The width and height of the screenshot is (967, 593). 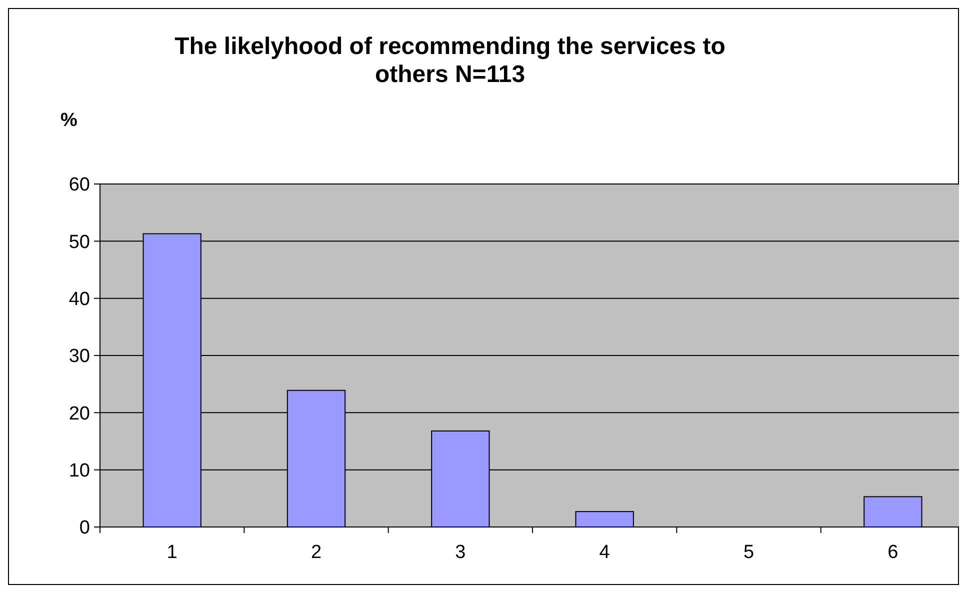 I want to click on x-tick-label: 6, so click(x=893, y=552).